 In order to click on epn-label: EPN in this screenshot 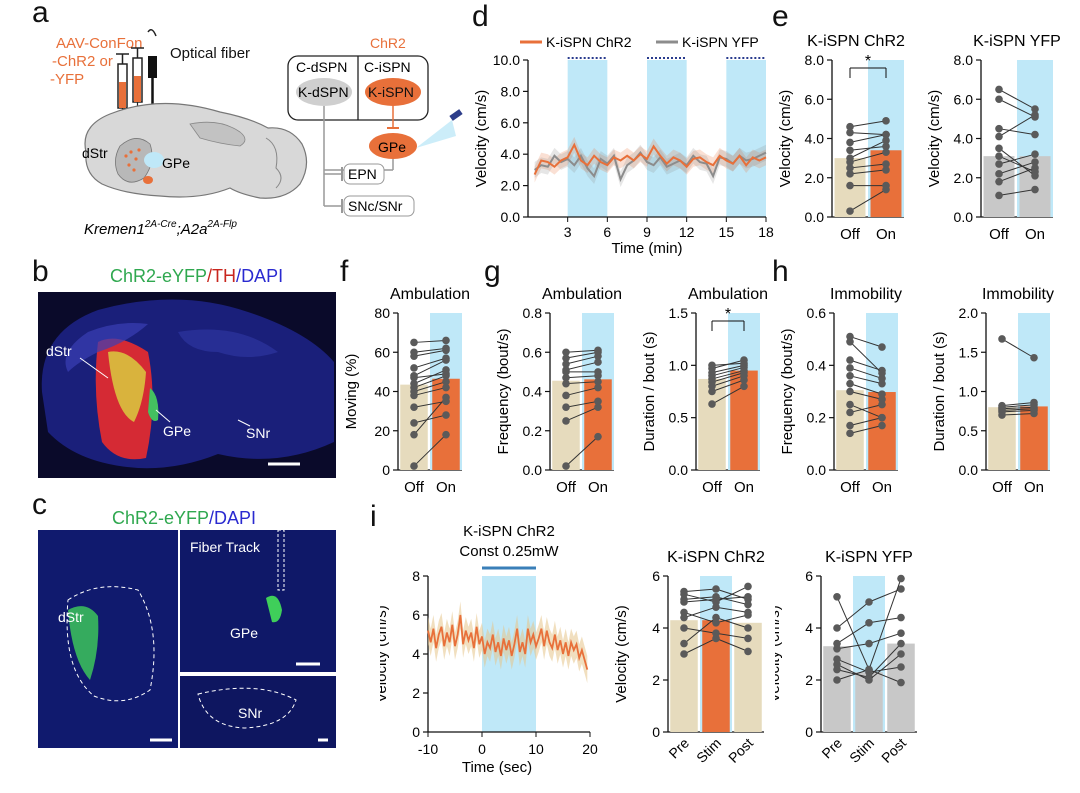, I will do `click(362, 174)`.